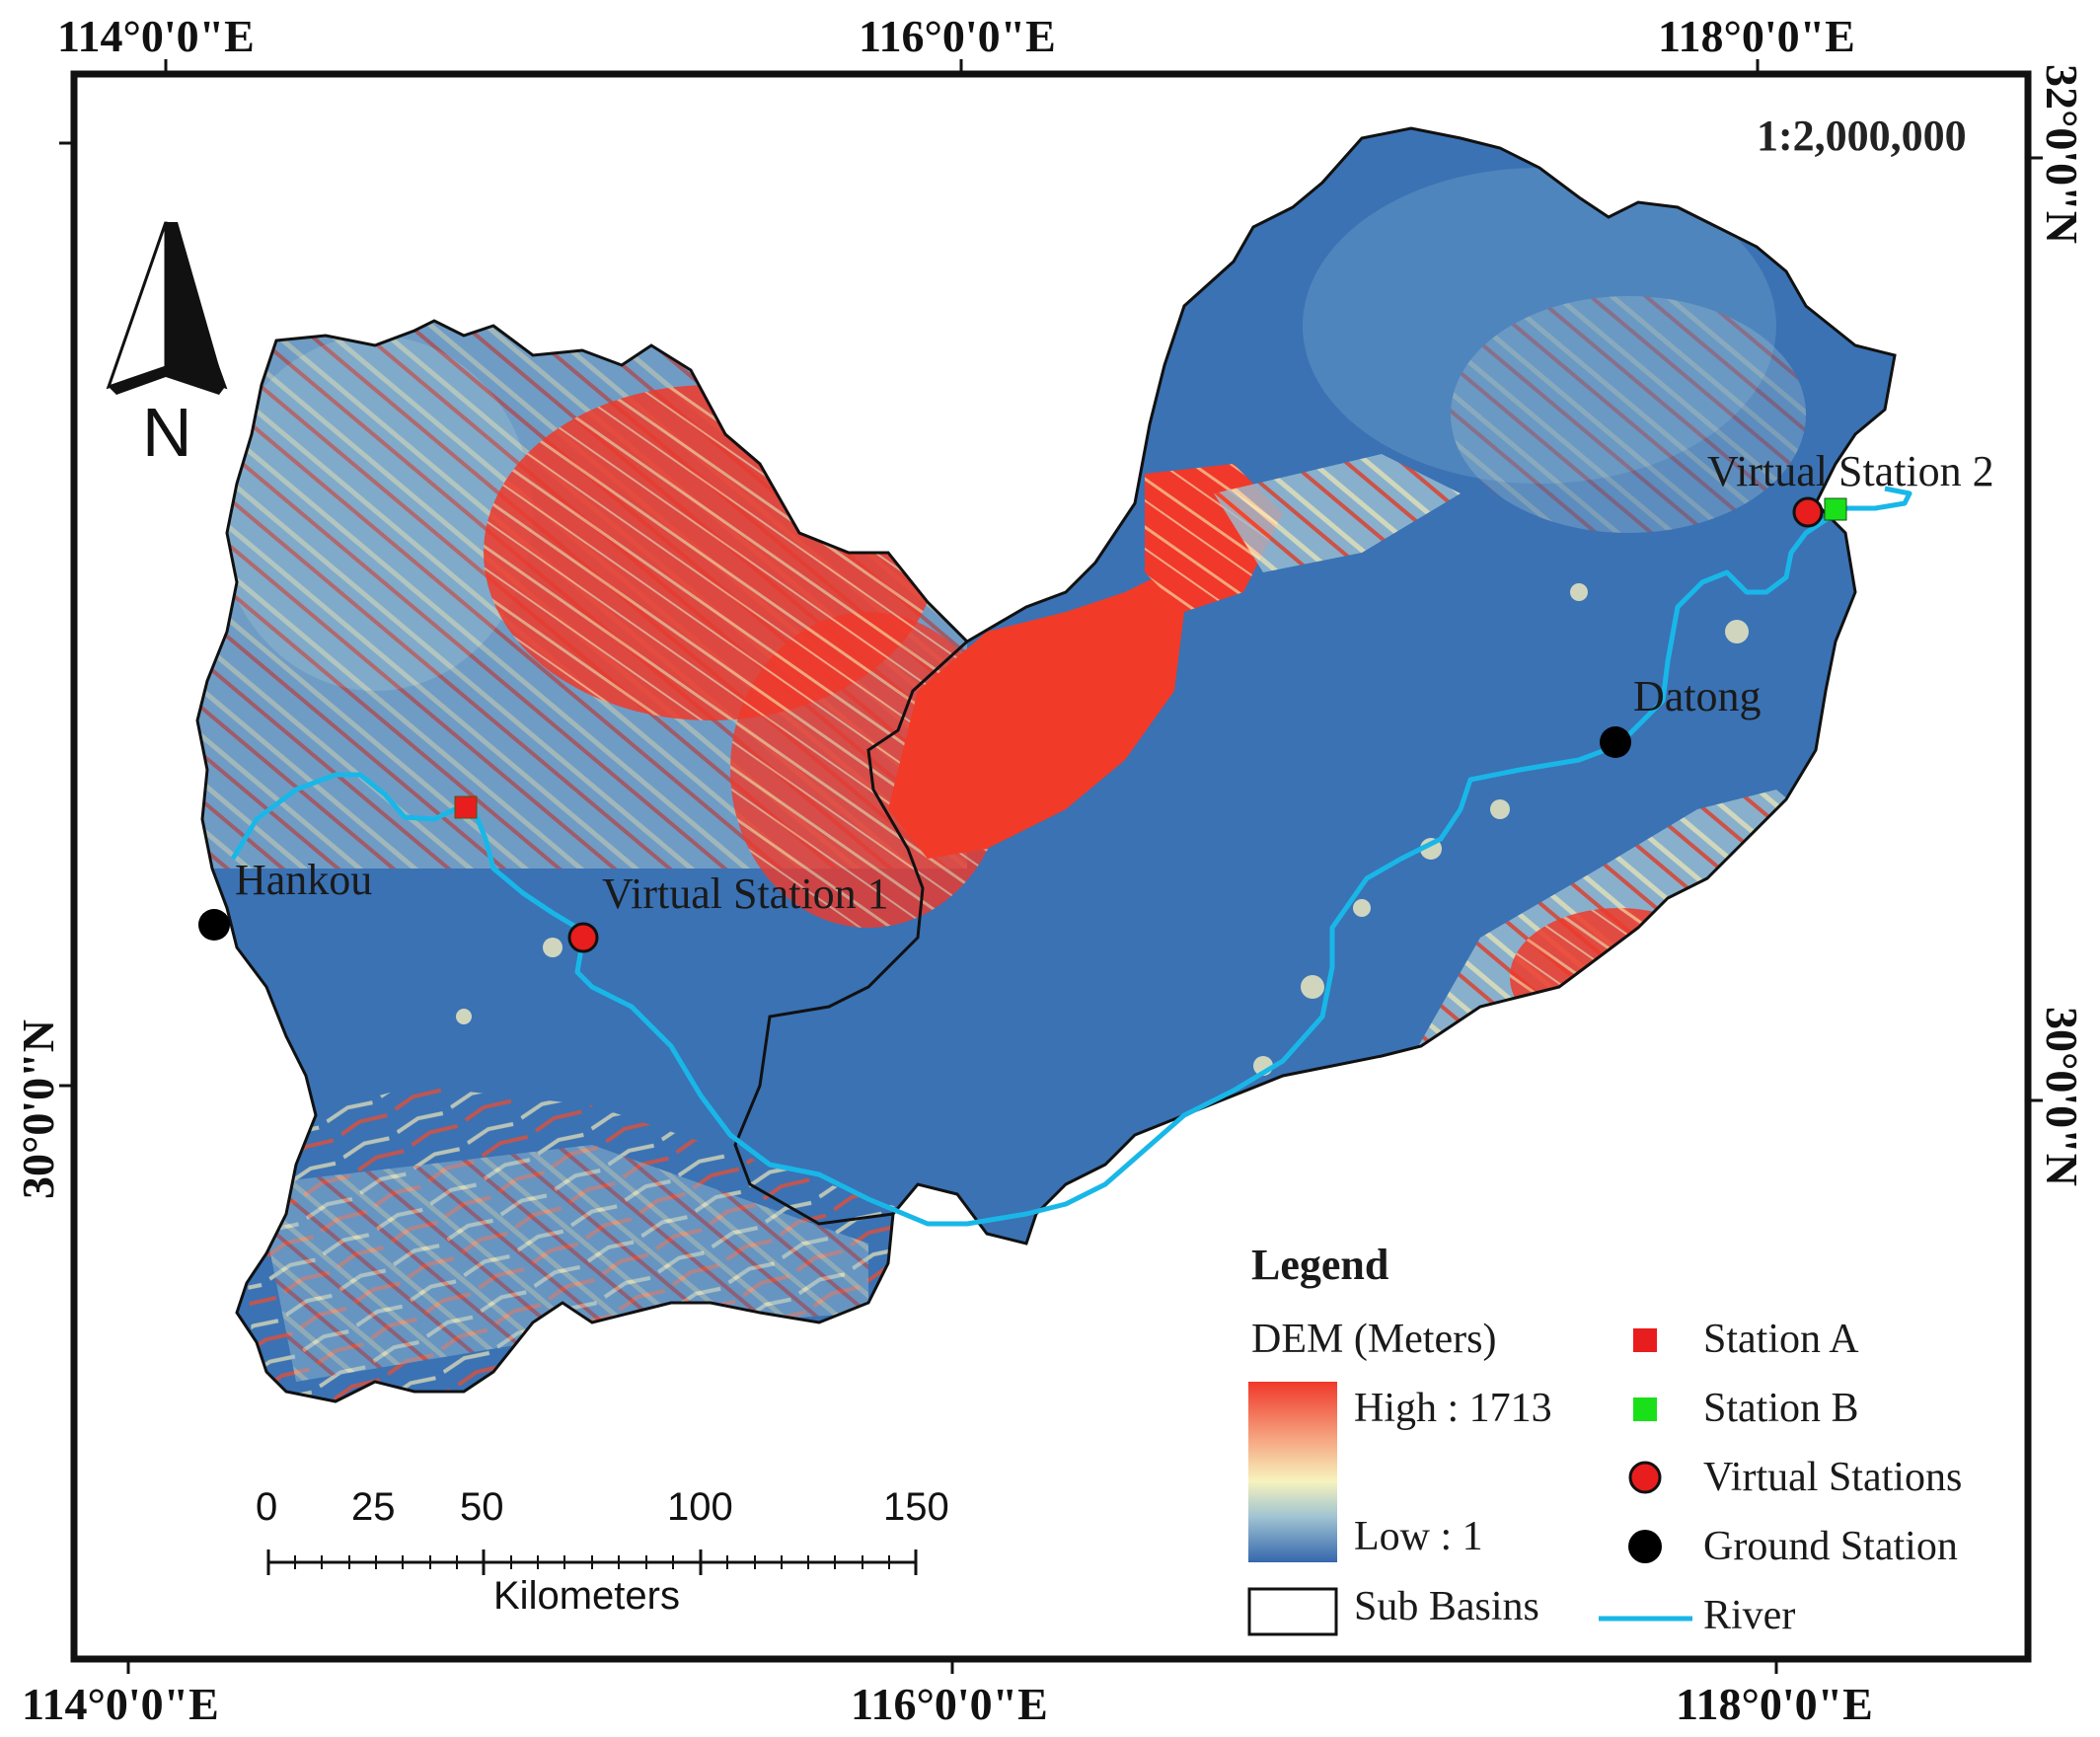 This screenshot has height=1737, width=2100. I want to click on legend-ground-station: Ground Station, so click(1830, 1546).